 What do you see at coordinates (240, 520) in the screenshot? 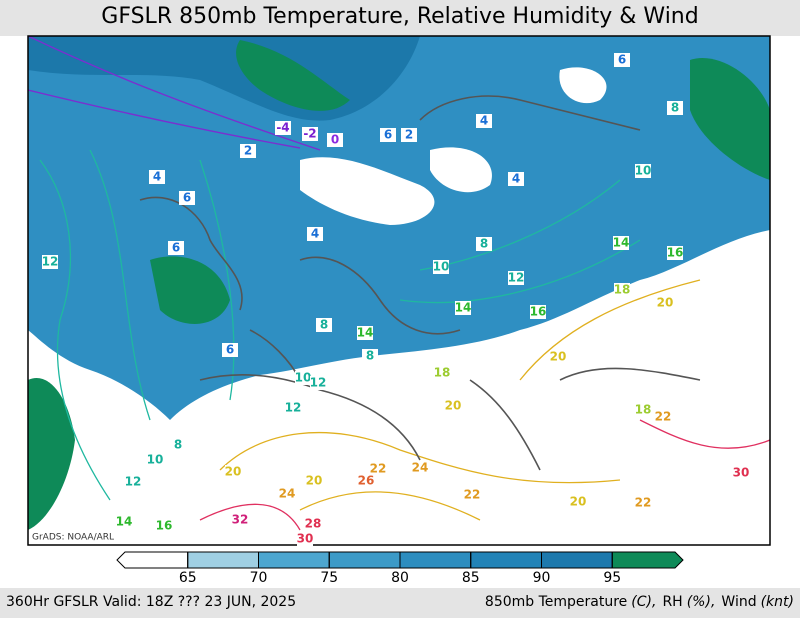
I see `contour-label: 32` at bounding box center [240, 520].